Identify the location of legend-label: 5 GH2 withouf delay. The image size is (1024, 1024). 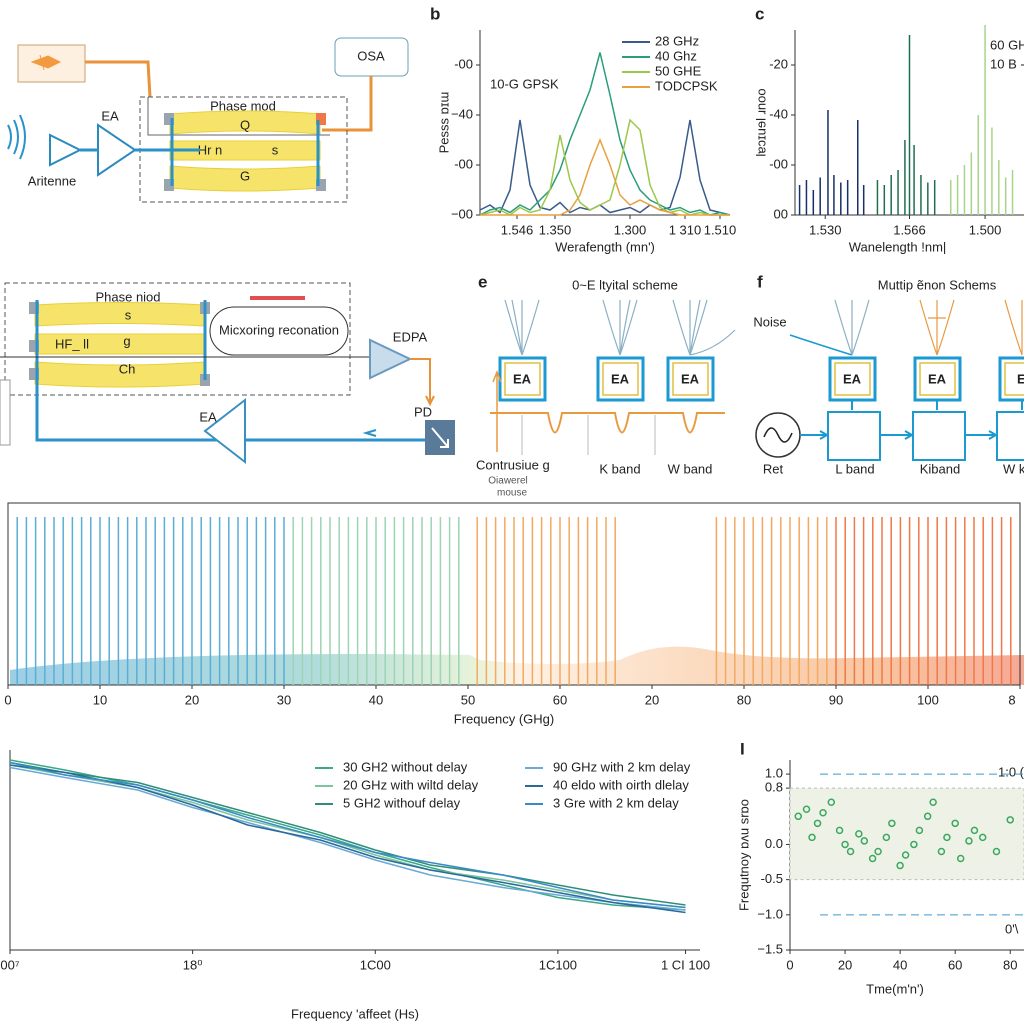
(402, 802).